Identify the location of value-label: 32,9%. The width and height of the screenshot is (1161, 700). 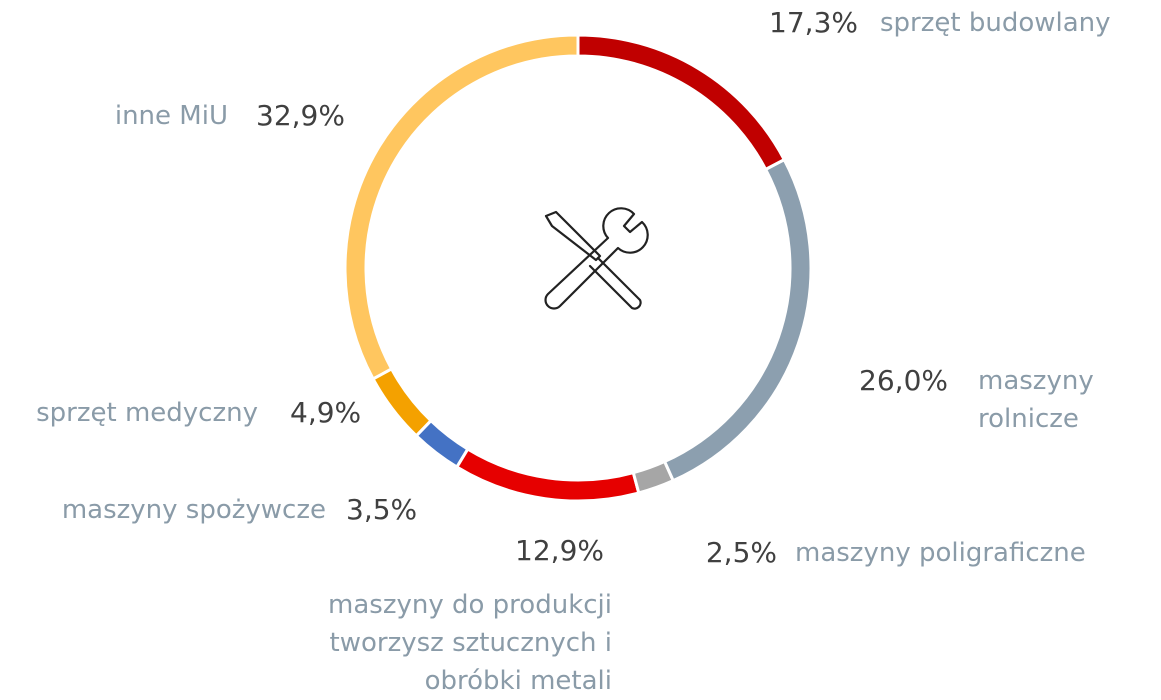
(300, 115).